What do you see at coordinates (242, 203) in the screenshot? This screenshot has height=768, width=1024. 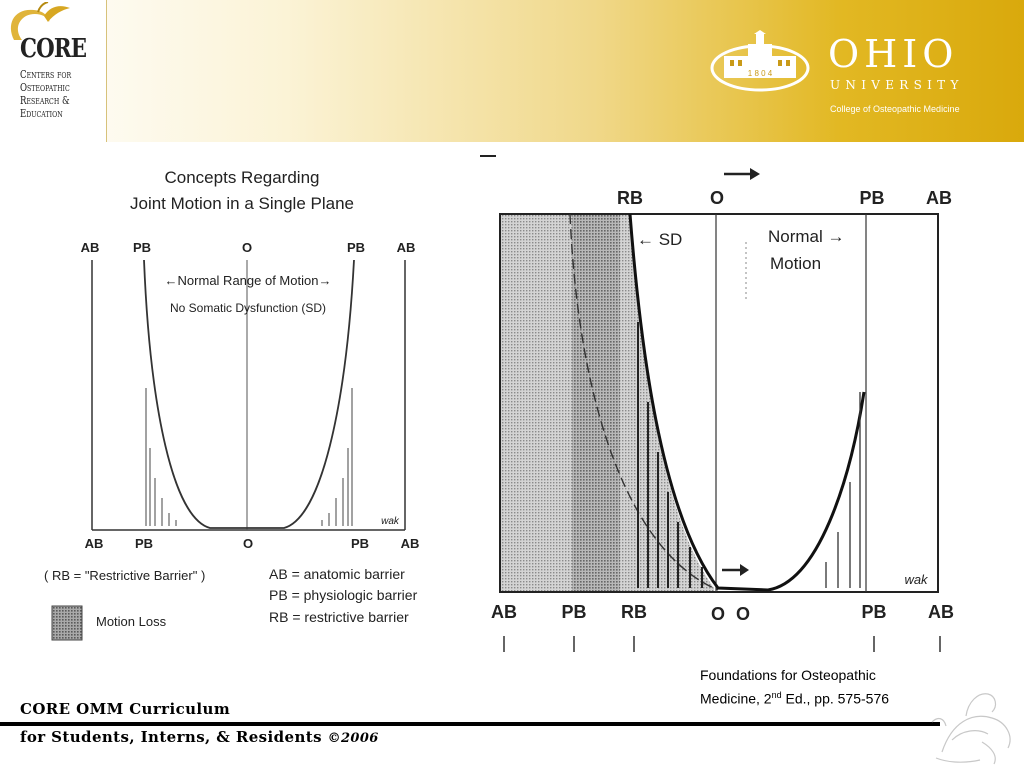 I see `left-title-line2: Joint Motion in a Single Plane` at bounding box center [242, 203].